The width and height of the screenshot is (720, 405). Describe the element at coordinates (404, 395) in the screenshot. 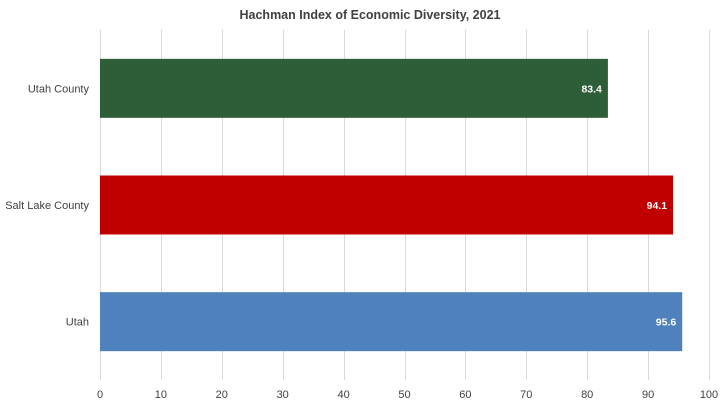

I see `x-tick-label: 50` at that location.